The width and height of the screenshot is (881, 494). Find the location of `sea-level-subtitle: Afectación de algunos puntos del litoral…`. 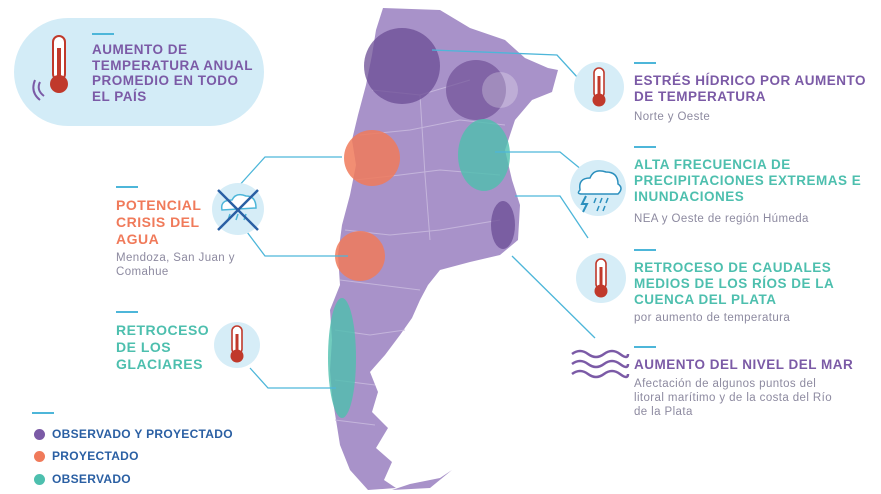

sea-level-subtitle: Afectación de algunos puntos del litoral… is located at coordinates (733, 398).